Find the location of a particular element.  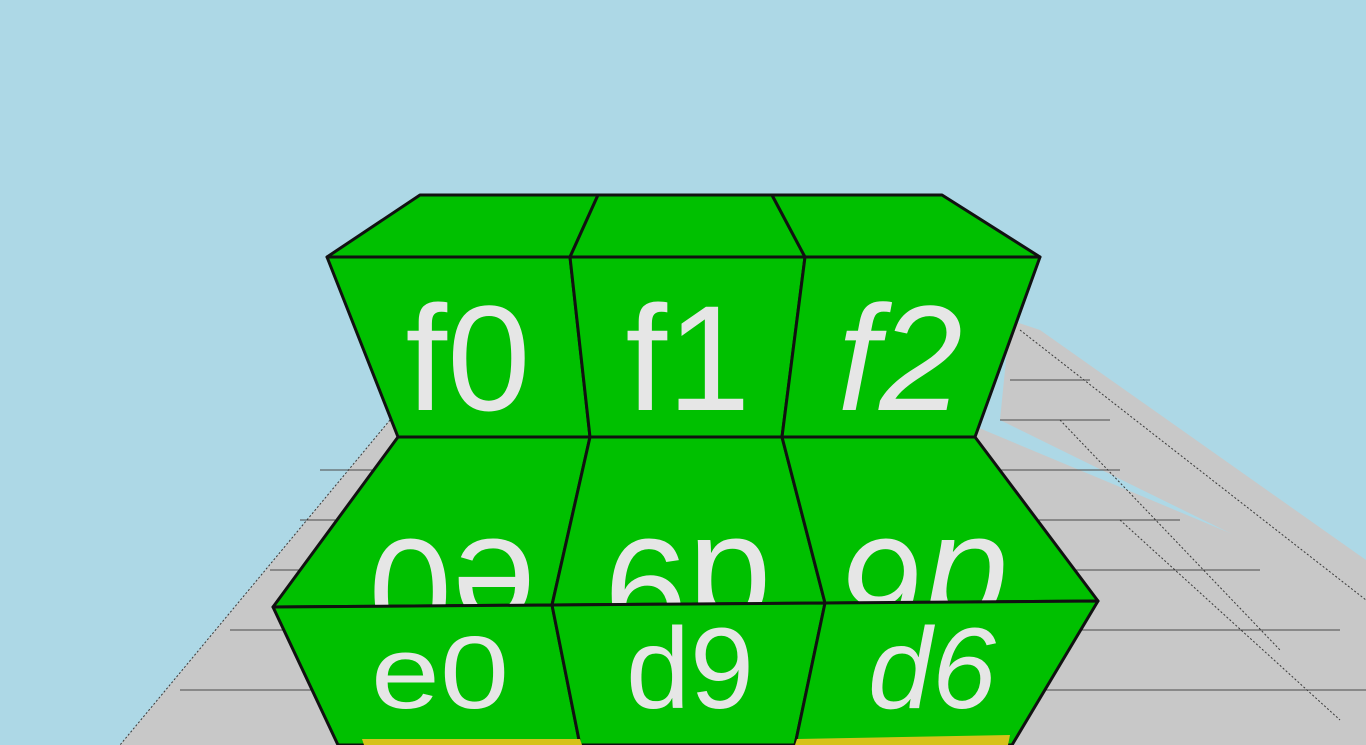

yellow-base-strip is located at coordinates (686, 740).